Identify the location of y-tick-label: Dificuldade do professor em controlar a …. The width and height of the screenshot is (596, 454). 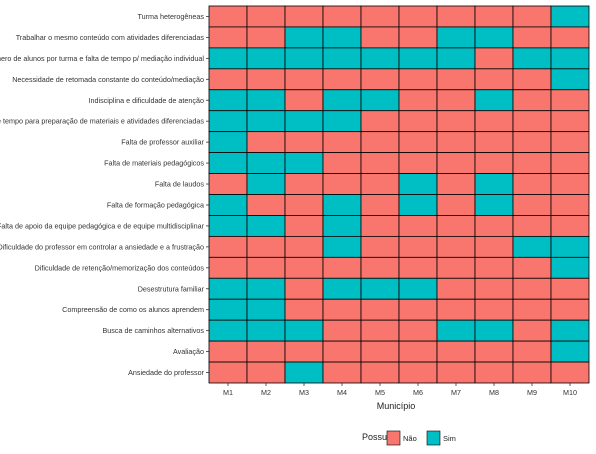
(102, 246).